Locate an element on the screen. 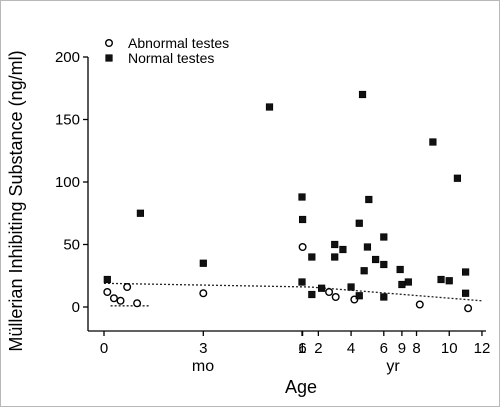  x-tick-label-yr: 2 is located at coordinates (318, 348).